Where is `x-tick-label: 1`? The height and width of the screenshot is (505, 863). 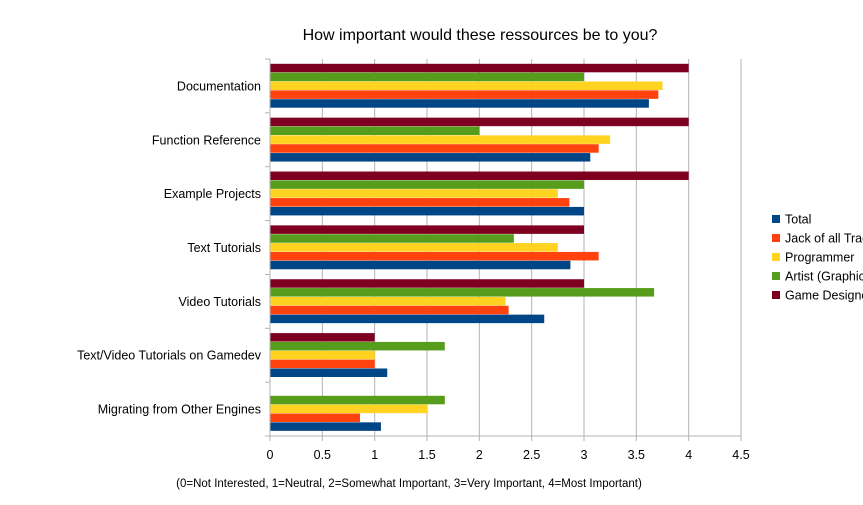 x-tick-label: 1 is located at coordinates (374, 455).